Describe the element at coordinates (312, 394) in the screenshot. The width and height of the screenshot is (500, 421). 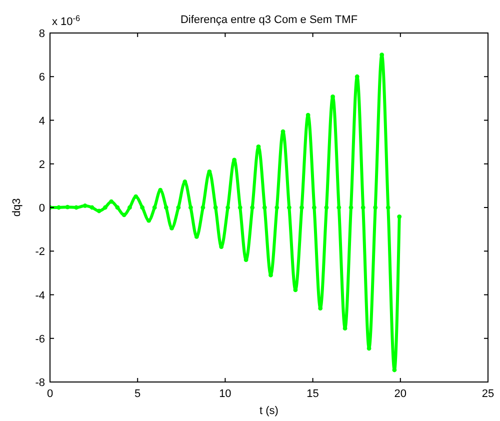
I see `x-tick-label: 15` at that location.